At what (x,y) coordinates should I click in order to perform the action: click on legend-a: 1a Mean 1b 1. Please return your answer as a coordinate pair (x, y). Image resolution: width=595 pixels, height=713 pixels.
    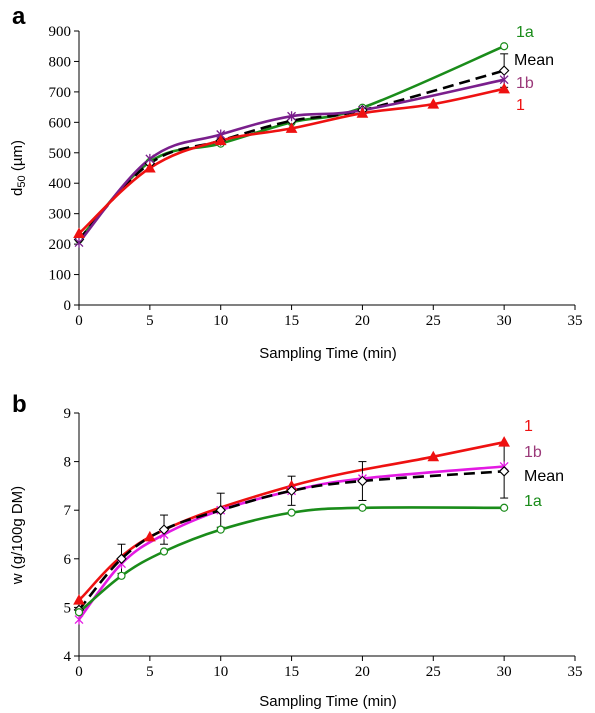
    Looking at the image, I should click on (534, 69).